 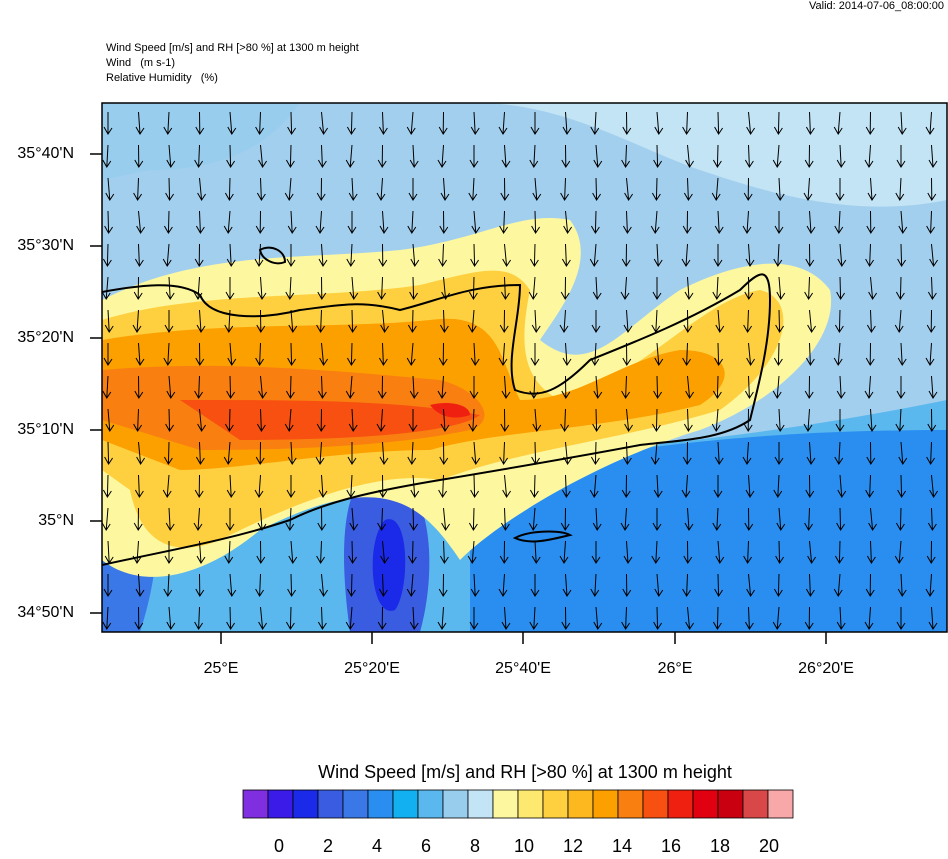 I want to click on lon-label: 25°40'E, so click(x=523, y=668).